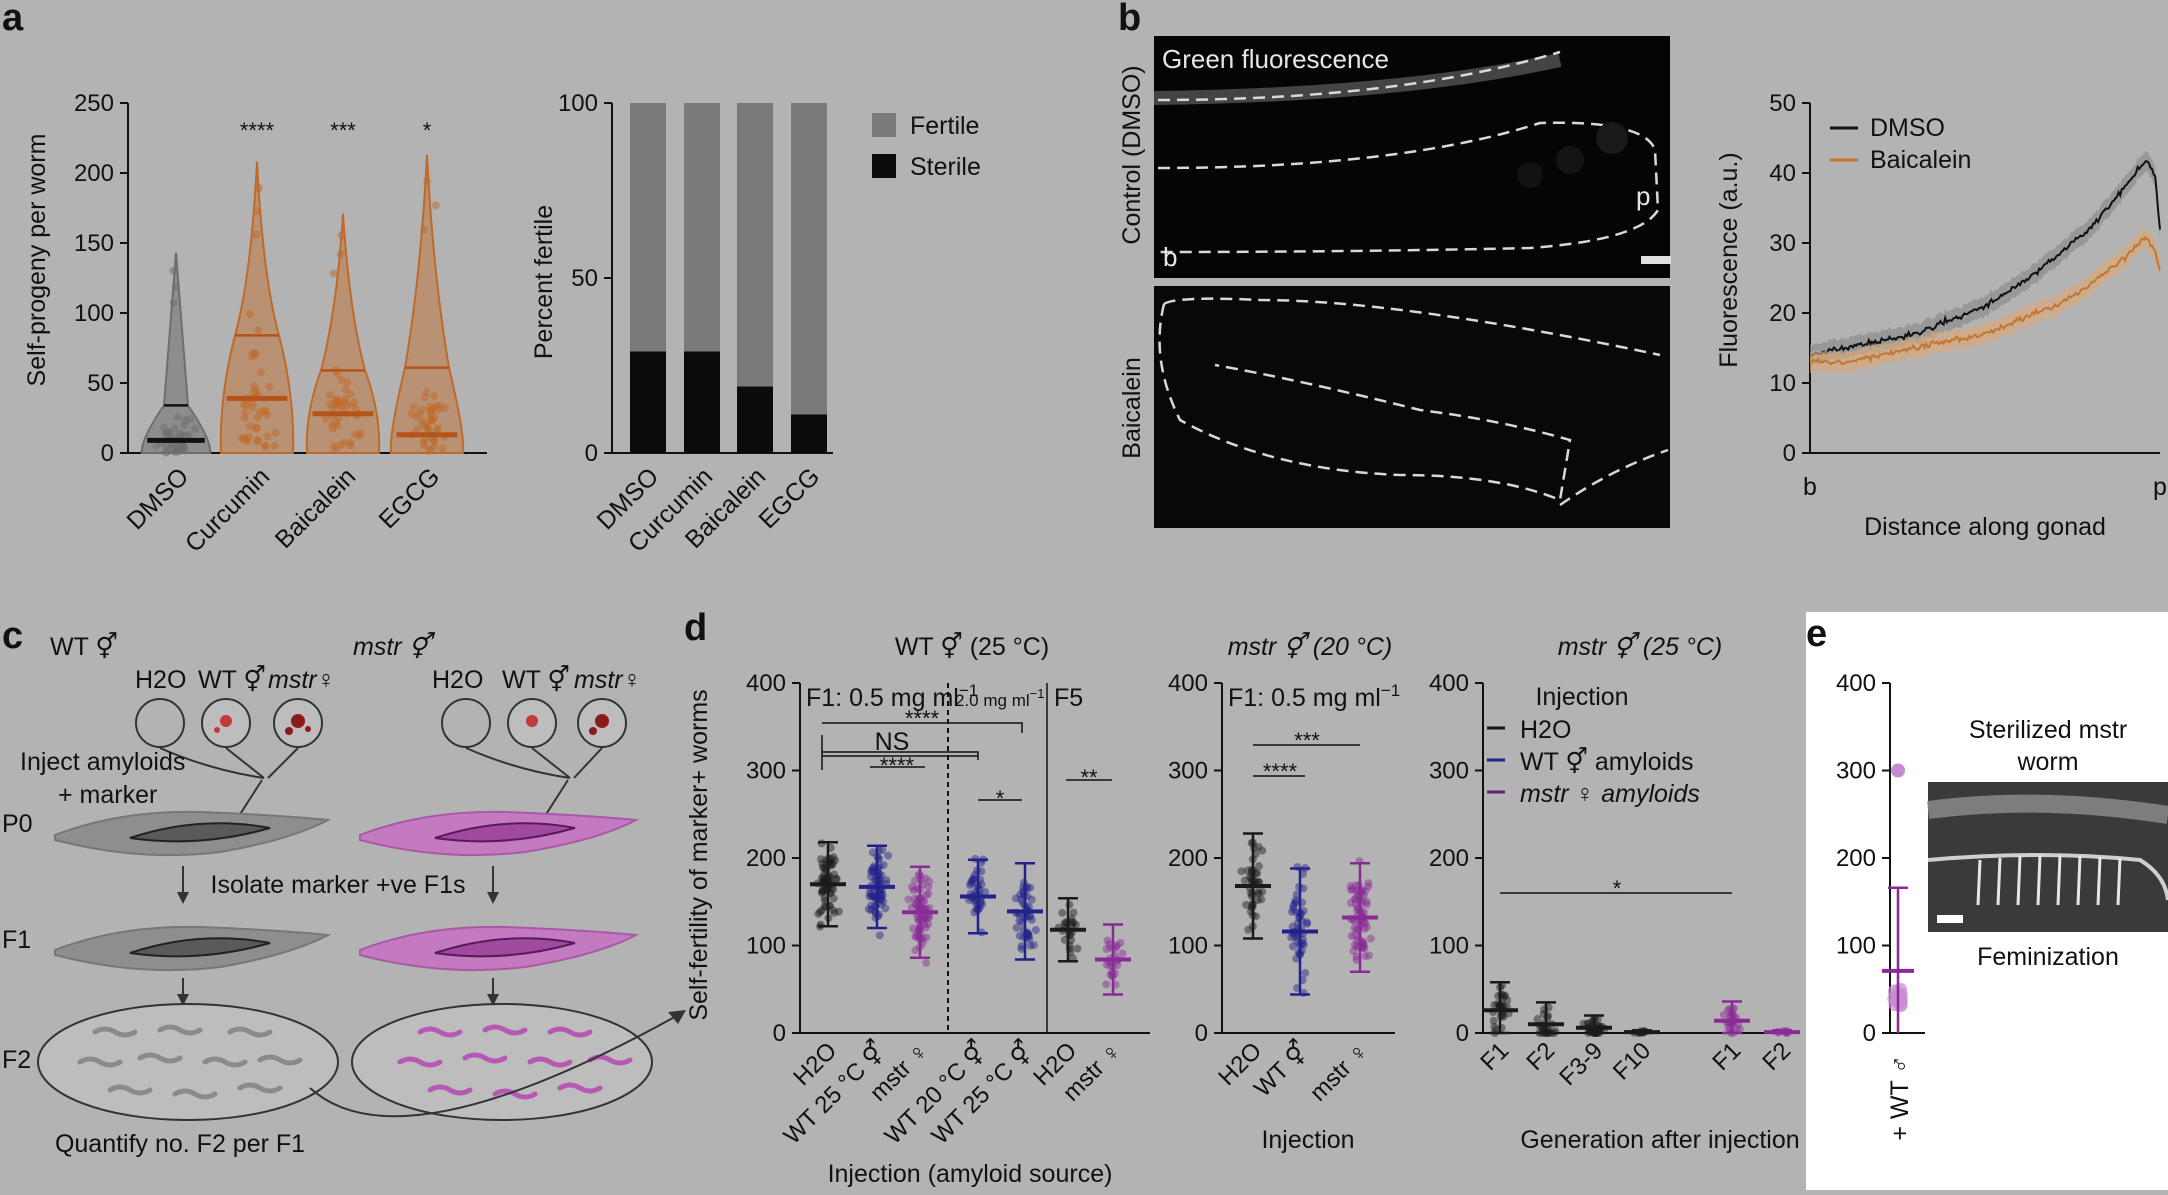 This screenshot has width=2168, height=1195. Describe the element at coordinates (1729, 259) in the screenshot. I see `b-line-ylabel: Fluorescence (a.u.)` at that location.